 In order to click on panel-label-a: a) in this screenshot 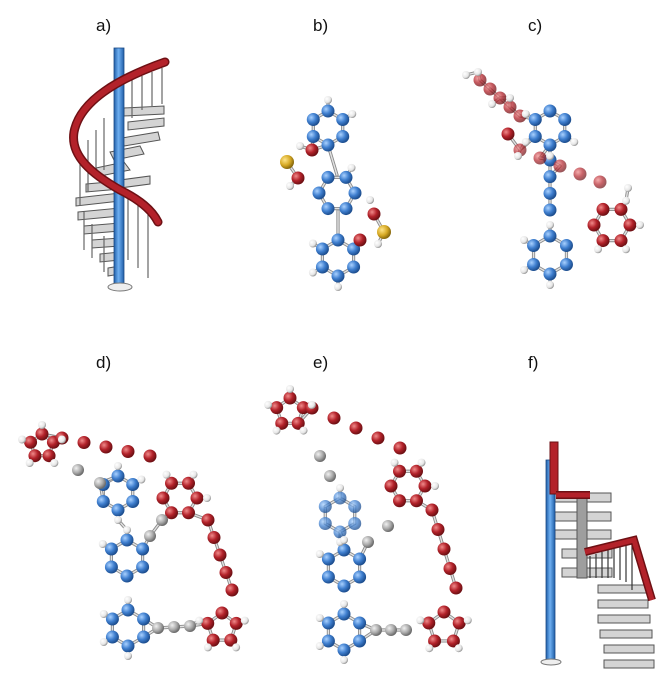, I will do `click(104, 25)`.